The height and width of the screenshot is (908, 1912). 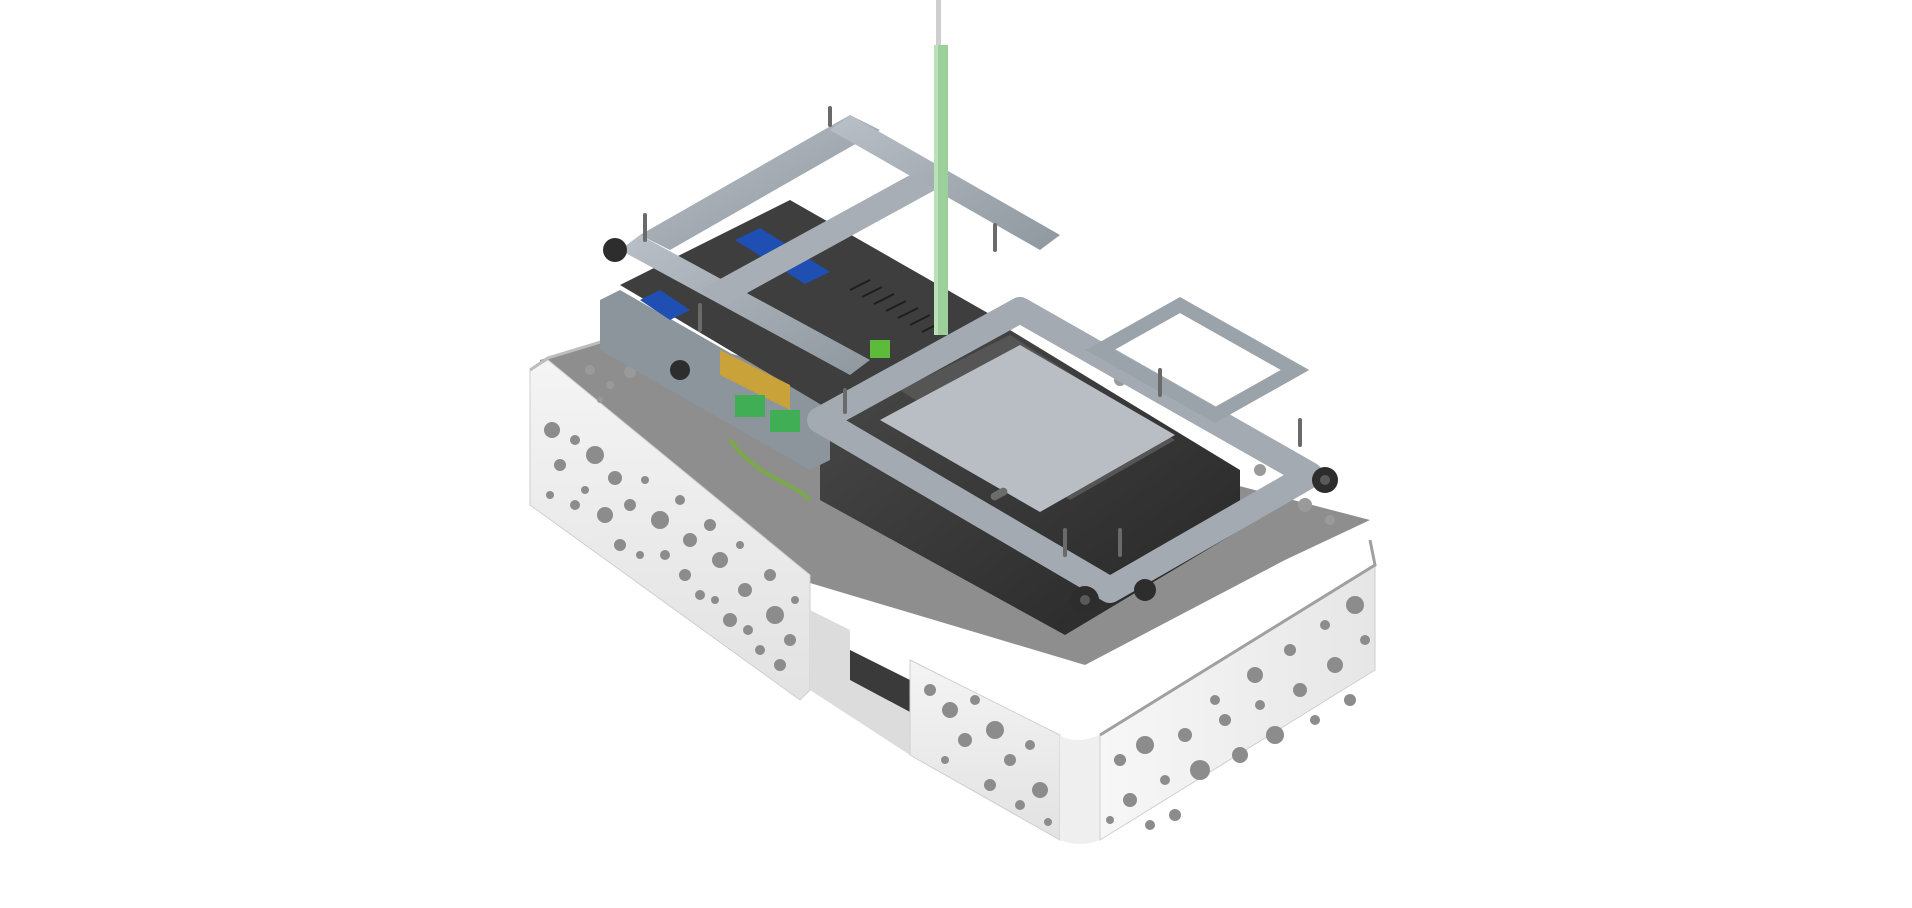 I want to click on rod-upper, so click(x=938, y=25).